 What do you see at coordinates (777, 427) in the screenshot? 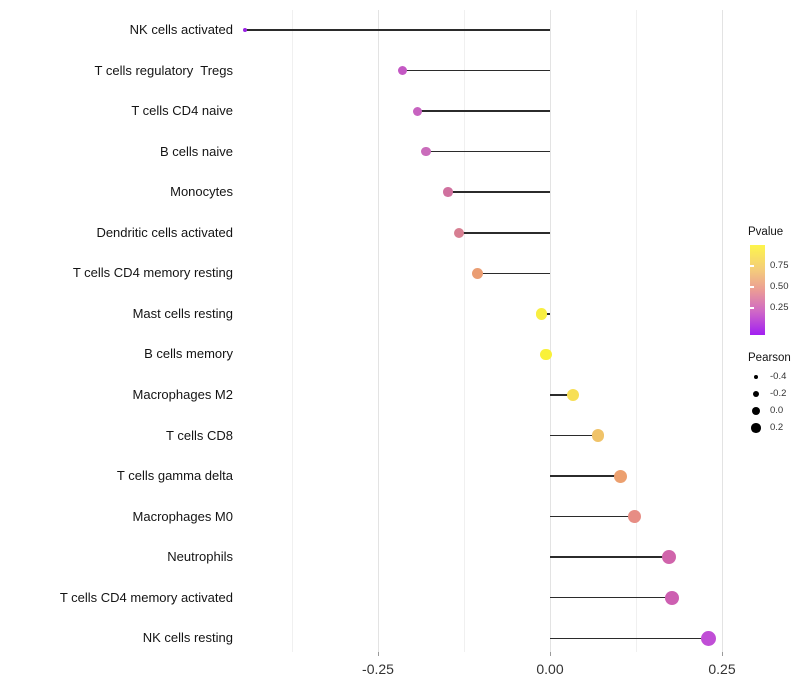
I see `pearson-legend-label: 0.2` at bounding box center [777, 427].